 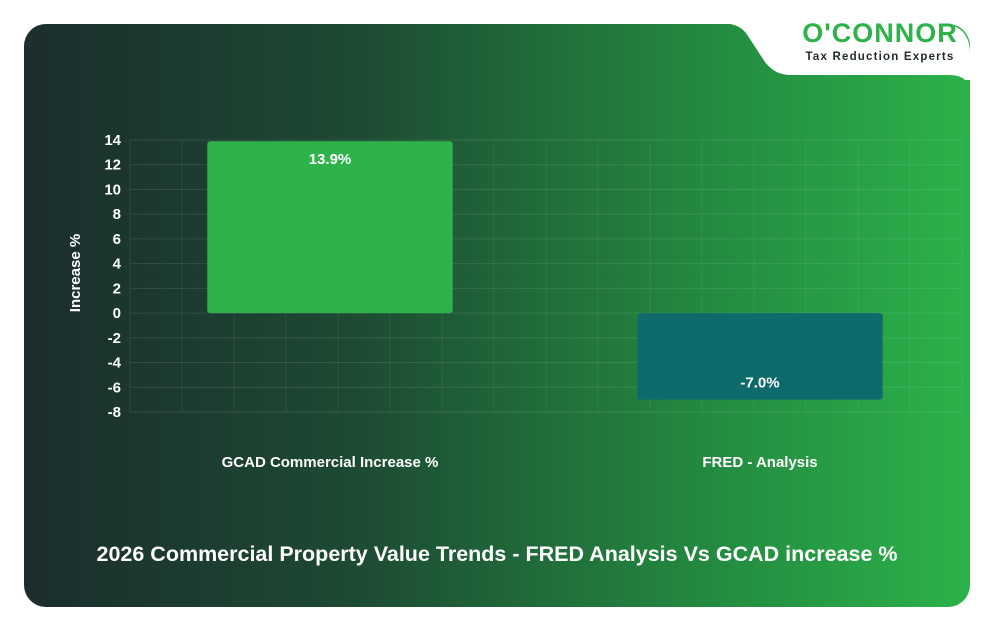 What do you see at coordinates (112, 140) in the screenshot?
I see `y-tick-label: 14` at bounding box center [112, 140].